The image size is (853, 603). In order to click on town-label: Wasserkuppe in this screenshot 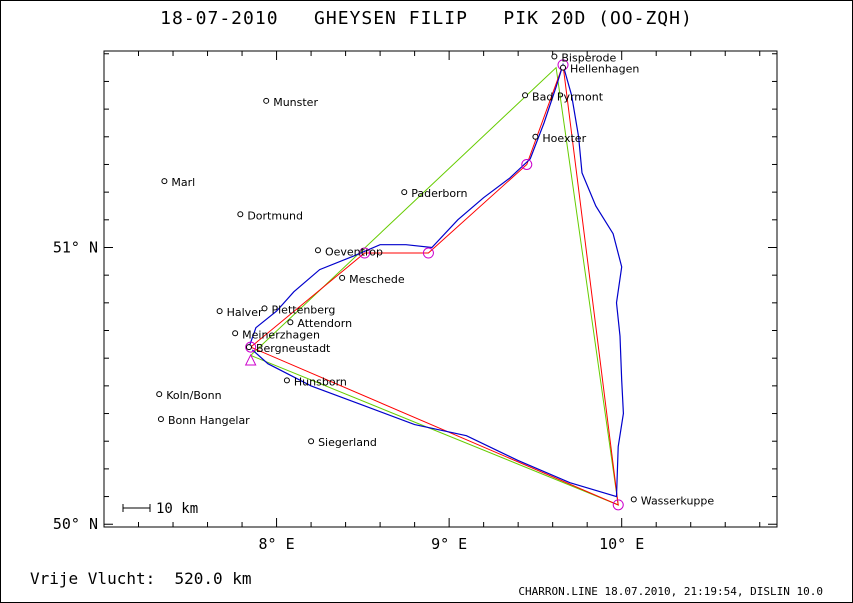, I will do `click(678, 500)`.